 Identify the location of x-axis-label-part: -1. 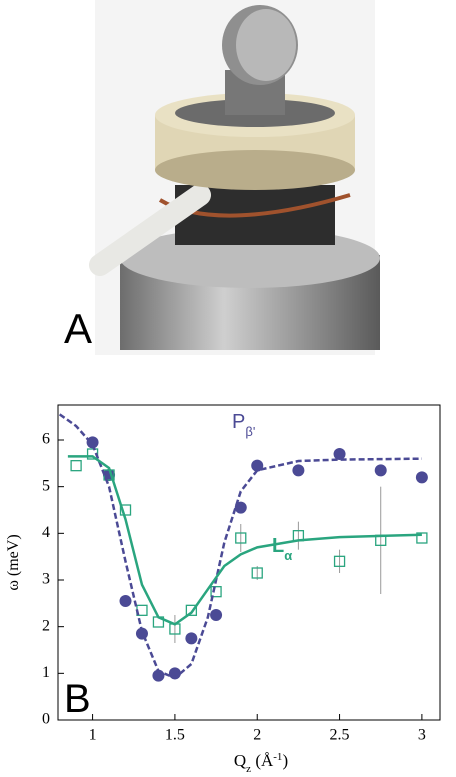
(277, 757).